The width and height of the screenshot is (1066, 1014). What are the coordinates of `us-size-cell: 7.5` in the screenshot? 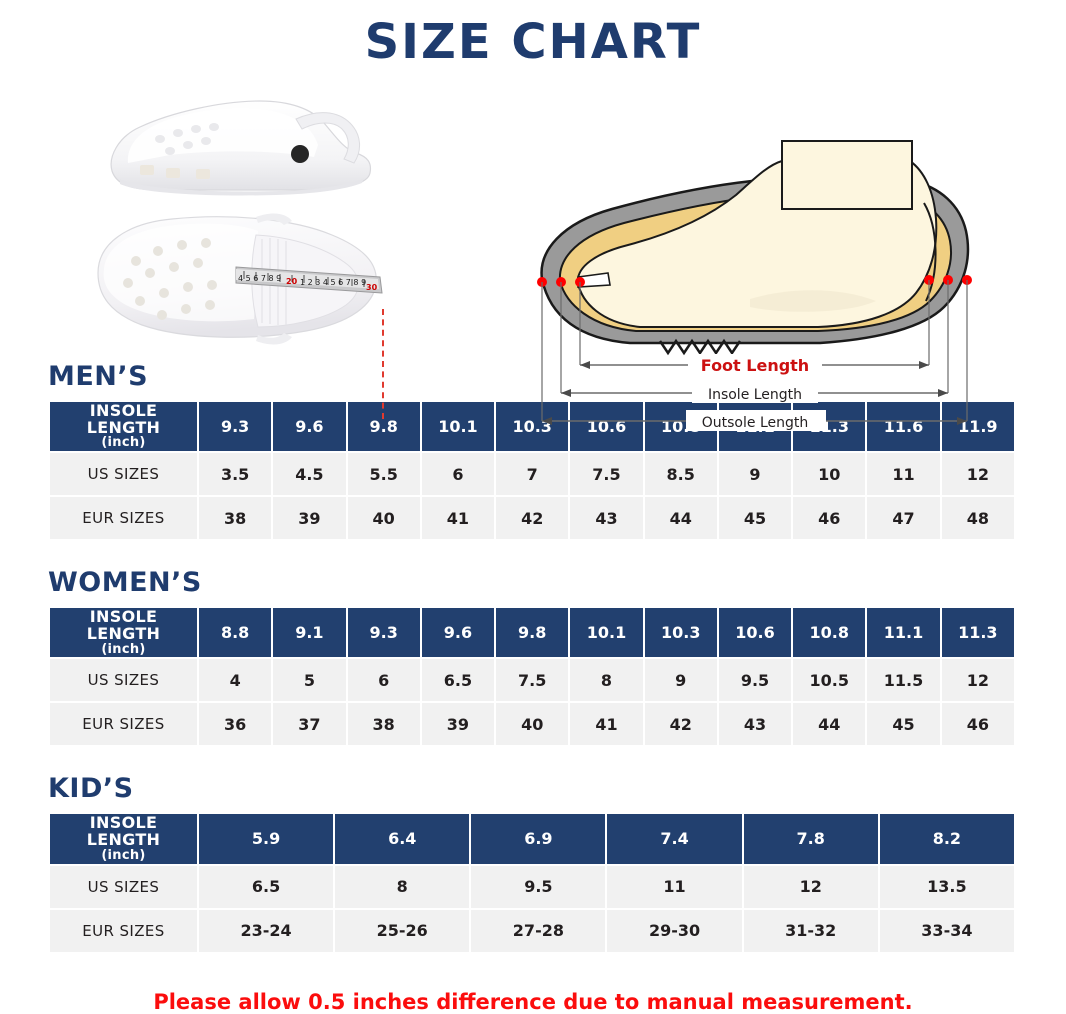 It's located at (606, 474).